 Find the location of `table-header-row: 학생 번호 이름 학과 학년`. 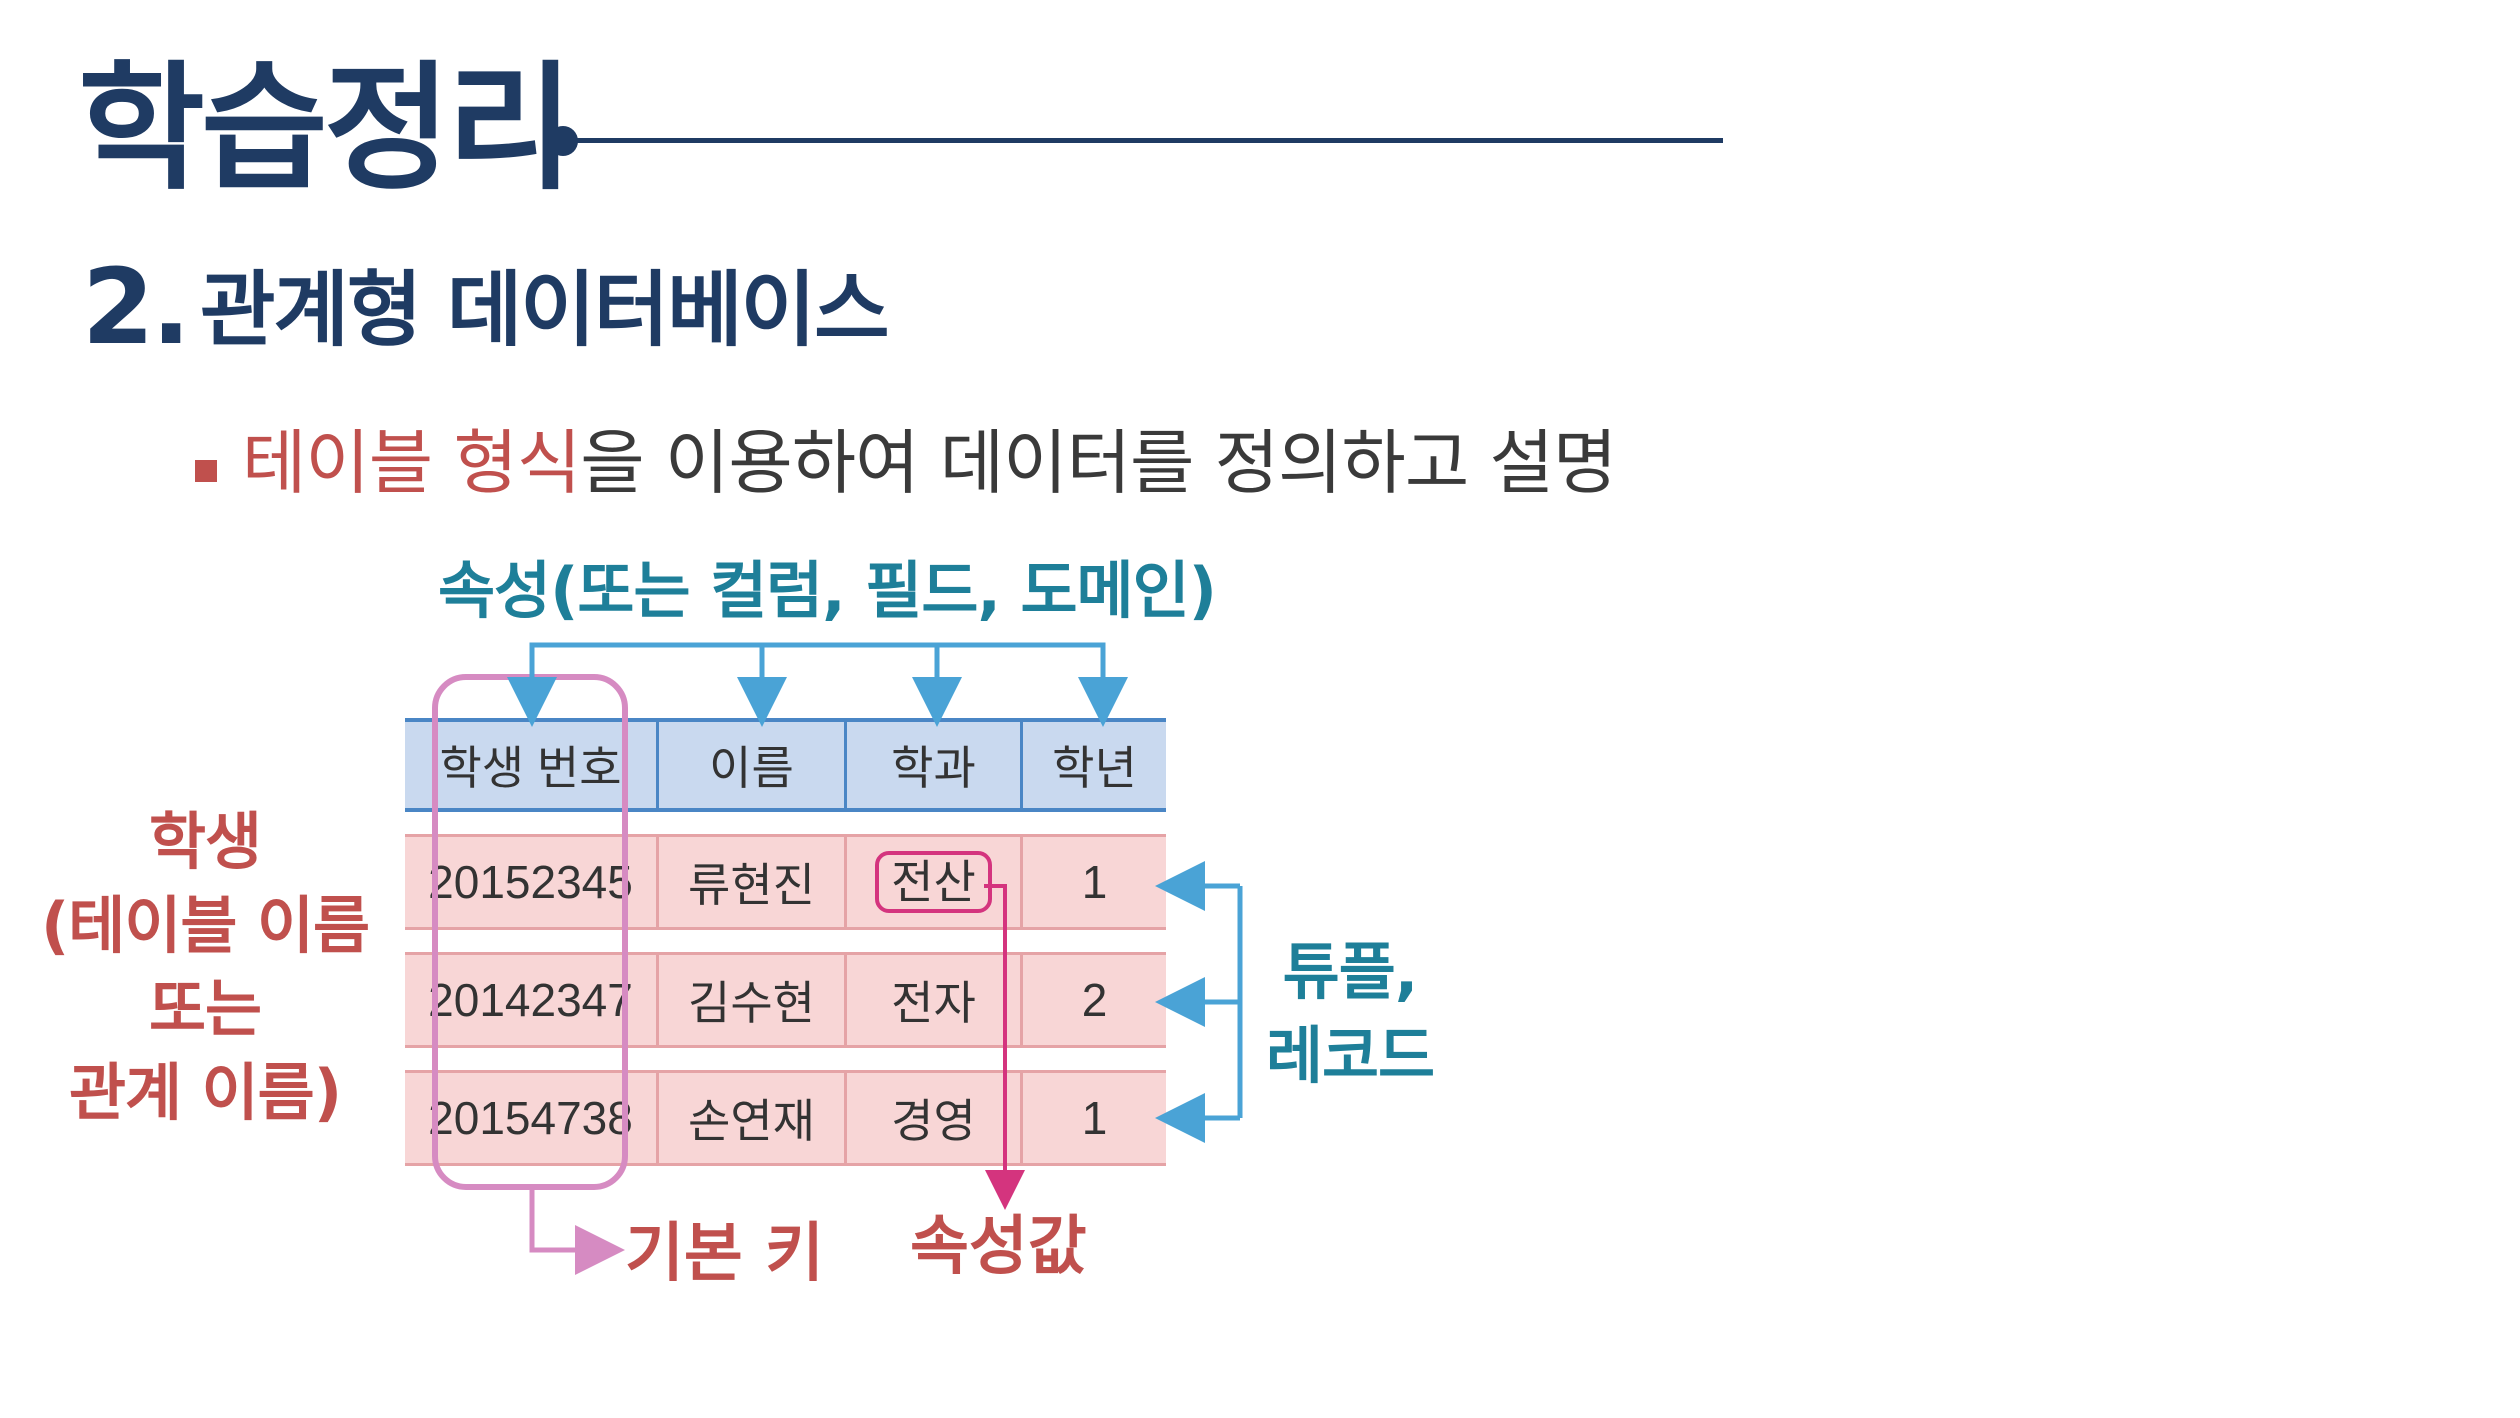

table-header-row: 학생 번호 이름 학과 학년 is located at coordinates (785, 765).